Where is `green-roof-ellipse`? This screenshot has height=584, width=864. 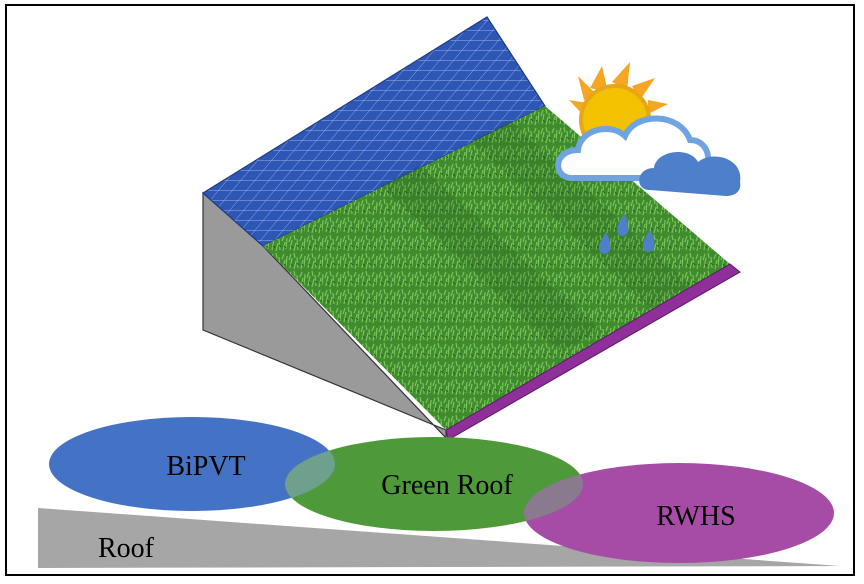 green-roof-ellipse is located at coordinates (434, 484).